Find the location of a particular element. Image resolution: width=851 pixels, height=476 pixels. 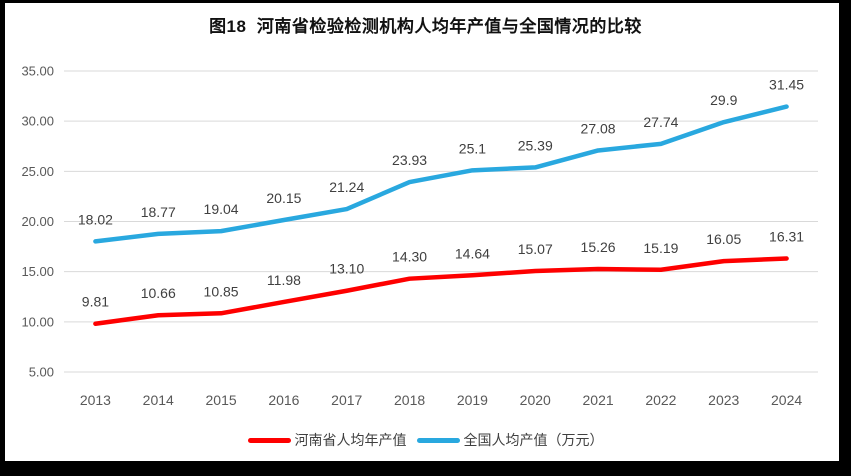

data-label: 18.77 is located at coordinates (158, 212).